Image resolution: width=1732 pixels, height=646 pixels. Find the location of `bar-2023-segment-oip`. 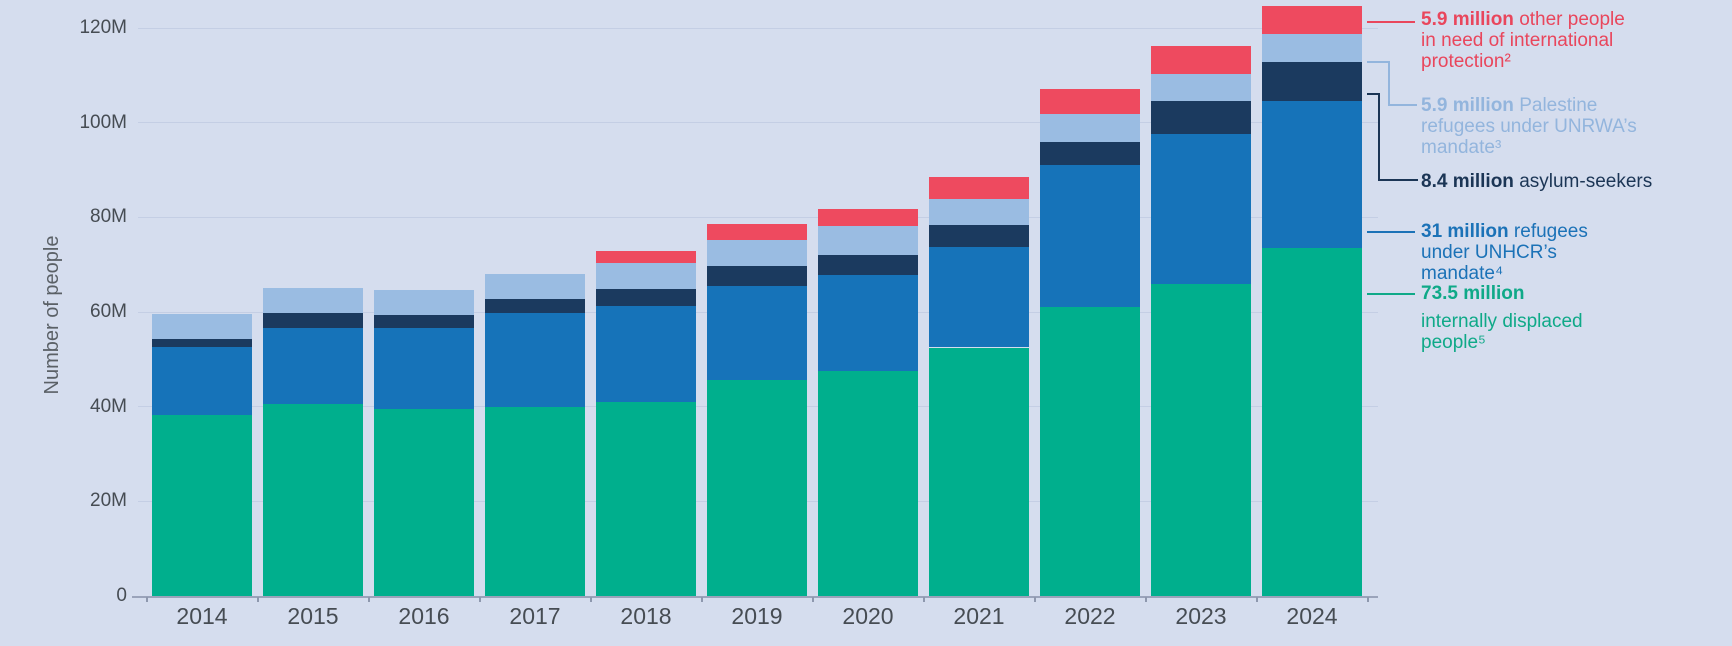

bar-2023-segment-oip is located at coordinates (1201, 59).